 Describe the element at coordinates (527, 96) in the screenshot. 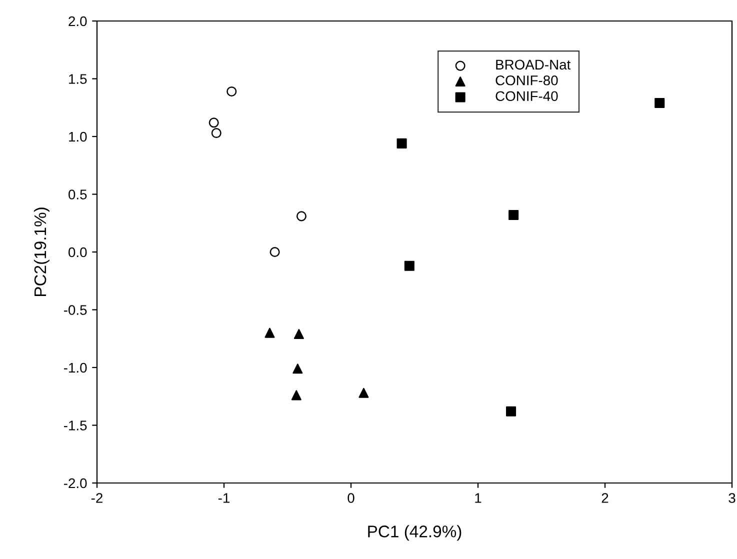

I see `legend-label: CONIF-40` at that location.